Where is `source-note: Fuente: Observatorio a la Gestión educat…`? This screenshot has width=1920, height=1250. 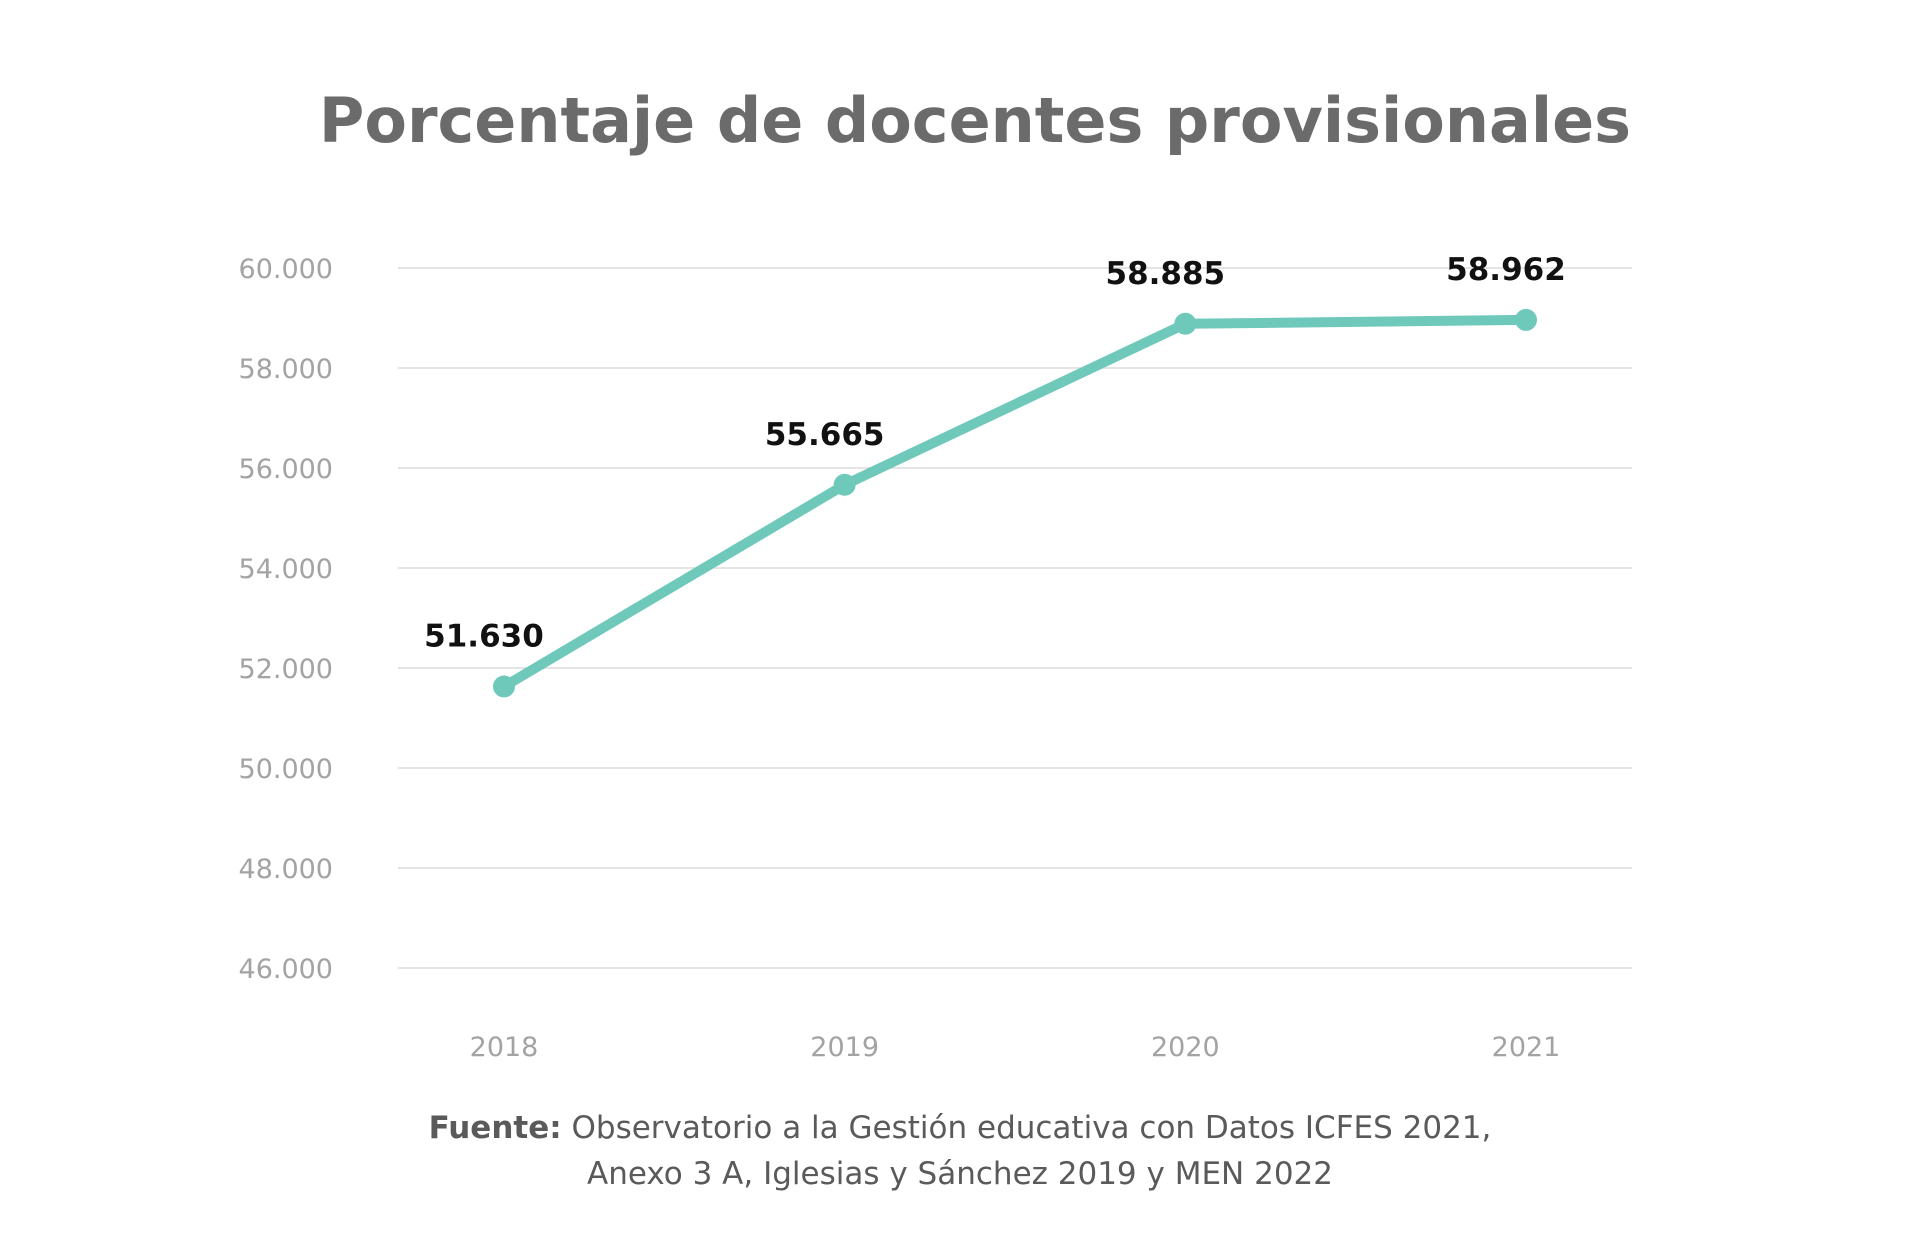
source-note: Fuente: Observatorio a la Gestión educat… is located at coordinates (960, 1151).